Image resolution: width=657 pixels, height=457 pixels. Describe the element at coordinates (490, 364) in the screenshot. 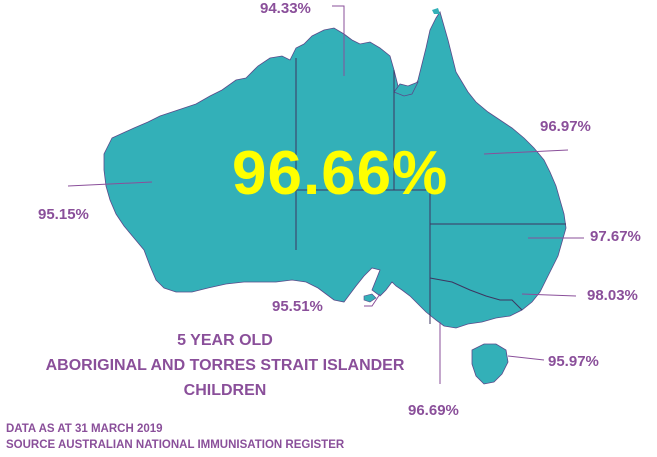

I see `tasmania-shape` at that location.